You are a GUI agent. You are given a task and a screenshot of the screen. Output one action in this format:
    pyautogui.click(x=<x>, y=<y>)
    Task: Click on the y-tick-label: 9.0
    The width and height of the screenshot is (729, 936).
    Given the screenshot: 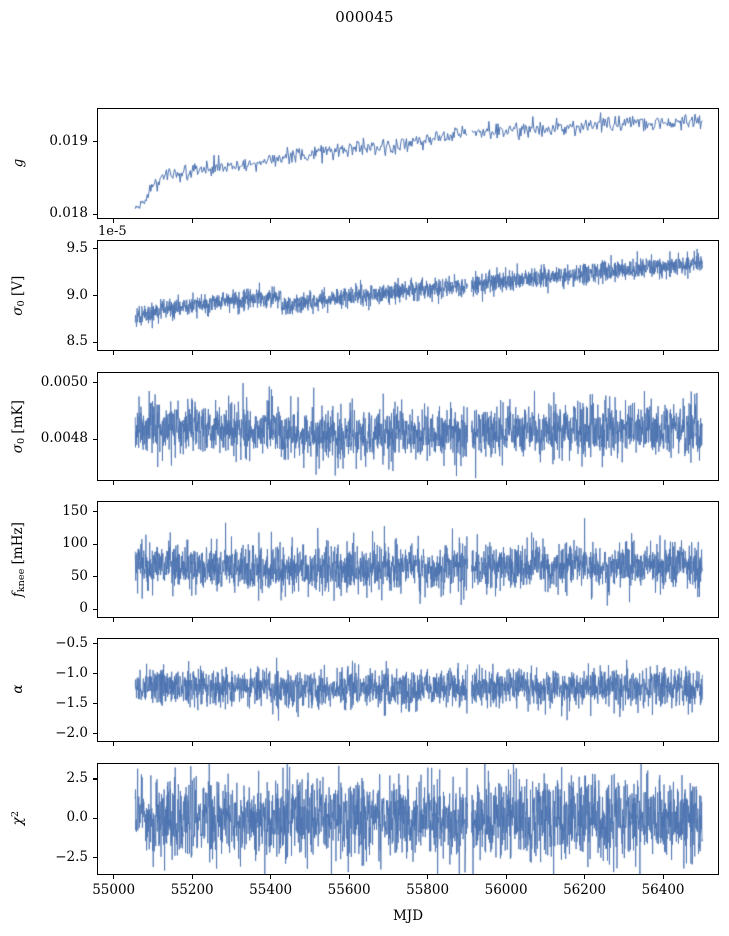 What is the action you would take?
    pyautogui.click(x=77, y=294)
    